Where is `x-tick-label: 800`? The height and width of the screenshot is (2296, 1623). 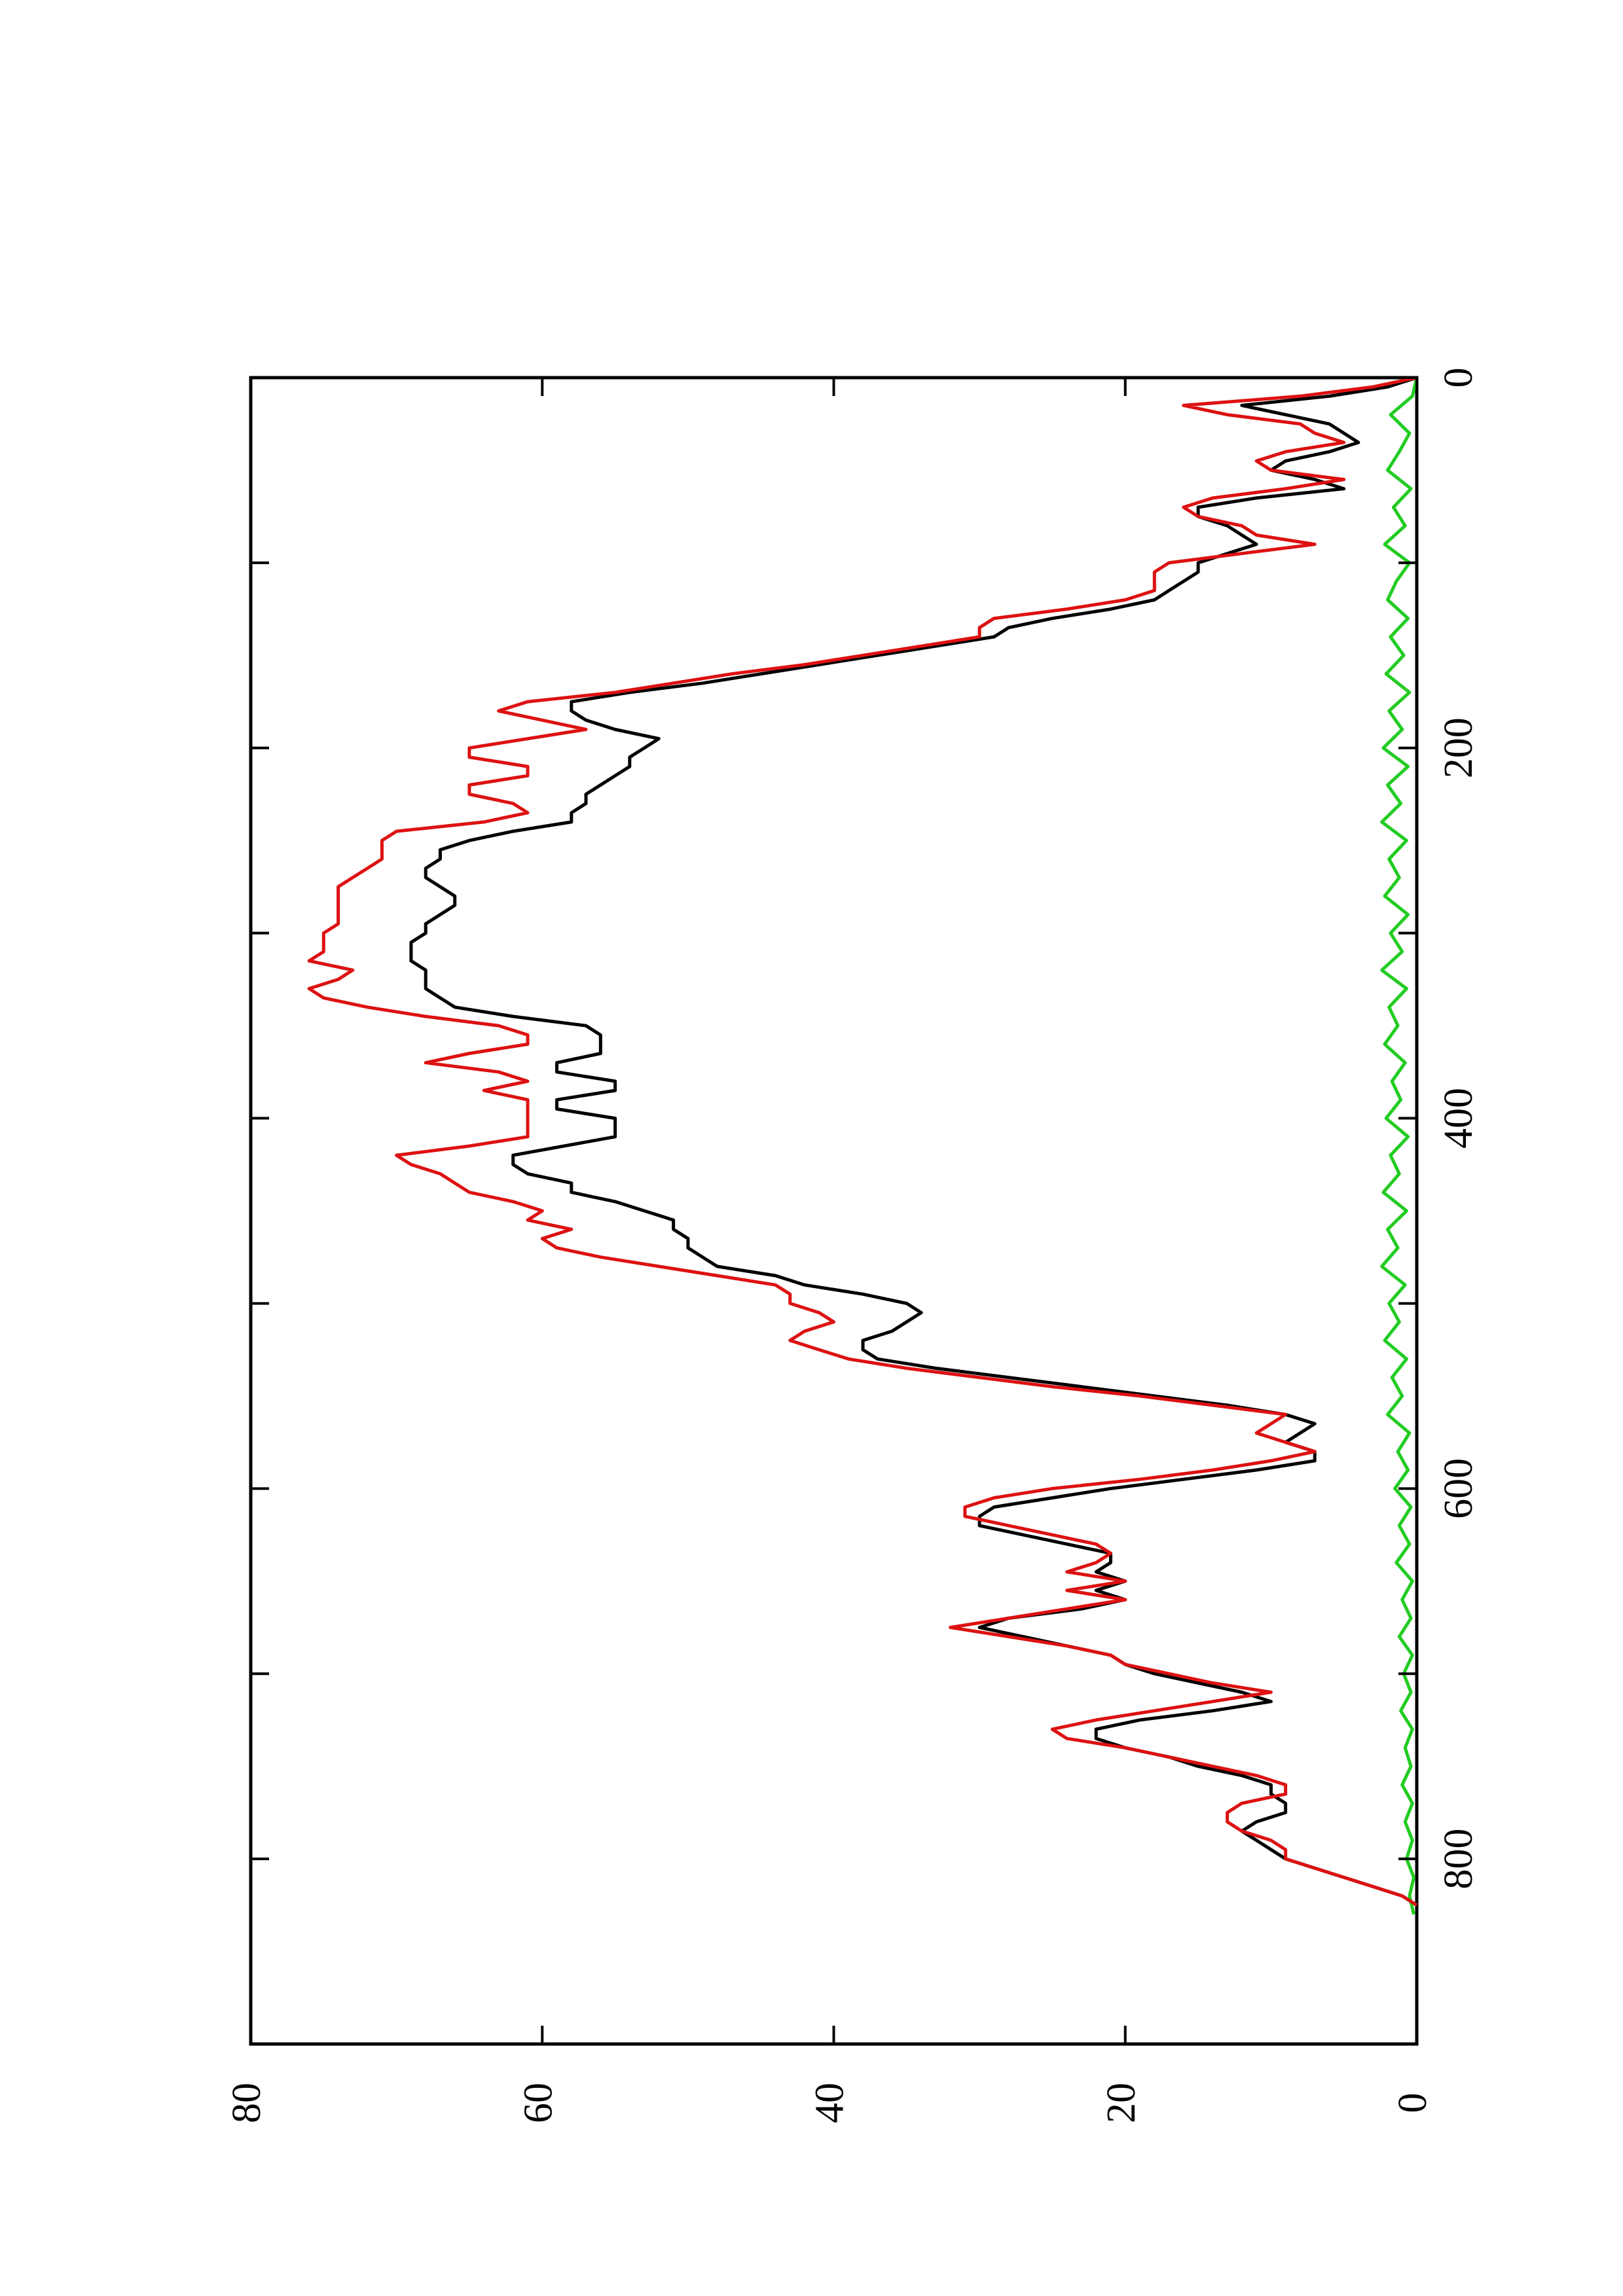
x-tick-label: 800 is located at coordinates (1458, 1859).